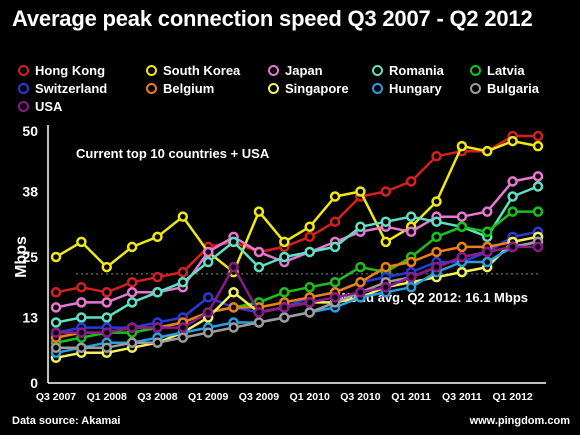 Image resolution: width=580 pixels, height=435 pixels. Describe the element at coordinates (497, 70) in the screenshot. I see `legend-item: Latvia` at that location.